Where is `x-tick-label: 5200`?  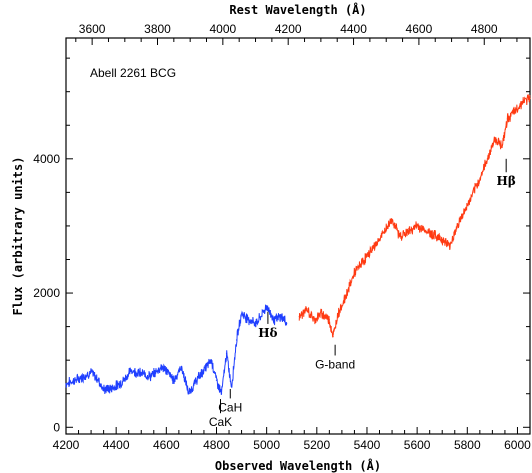 x-tick-label: 5200 is located at coordinates (316, 445).